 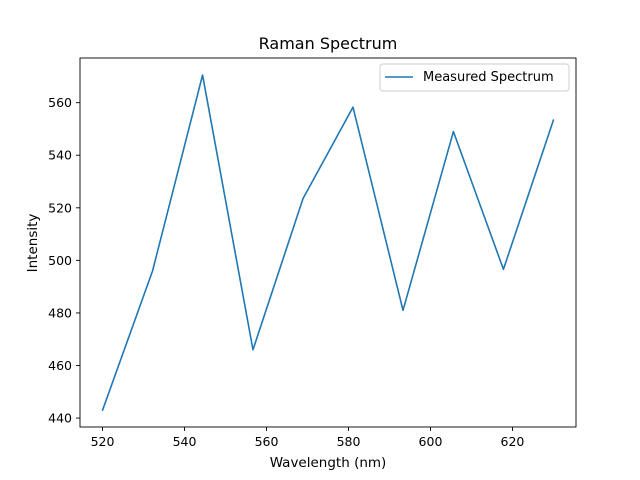 I want to click on y-tick-label: 500, so click(x=60, y=260).